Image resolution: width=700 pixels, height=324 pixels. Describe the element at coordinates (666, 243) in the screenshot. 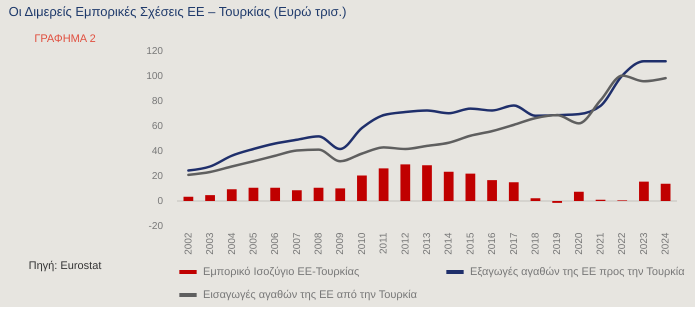

I see `x-tick-label: 2024` at that location.